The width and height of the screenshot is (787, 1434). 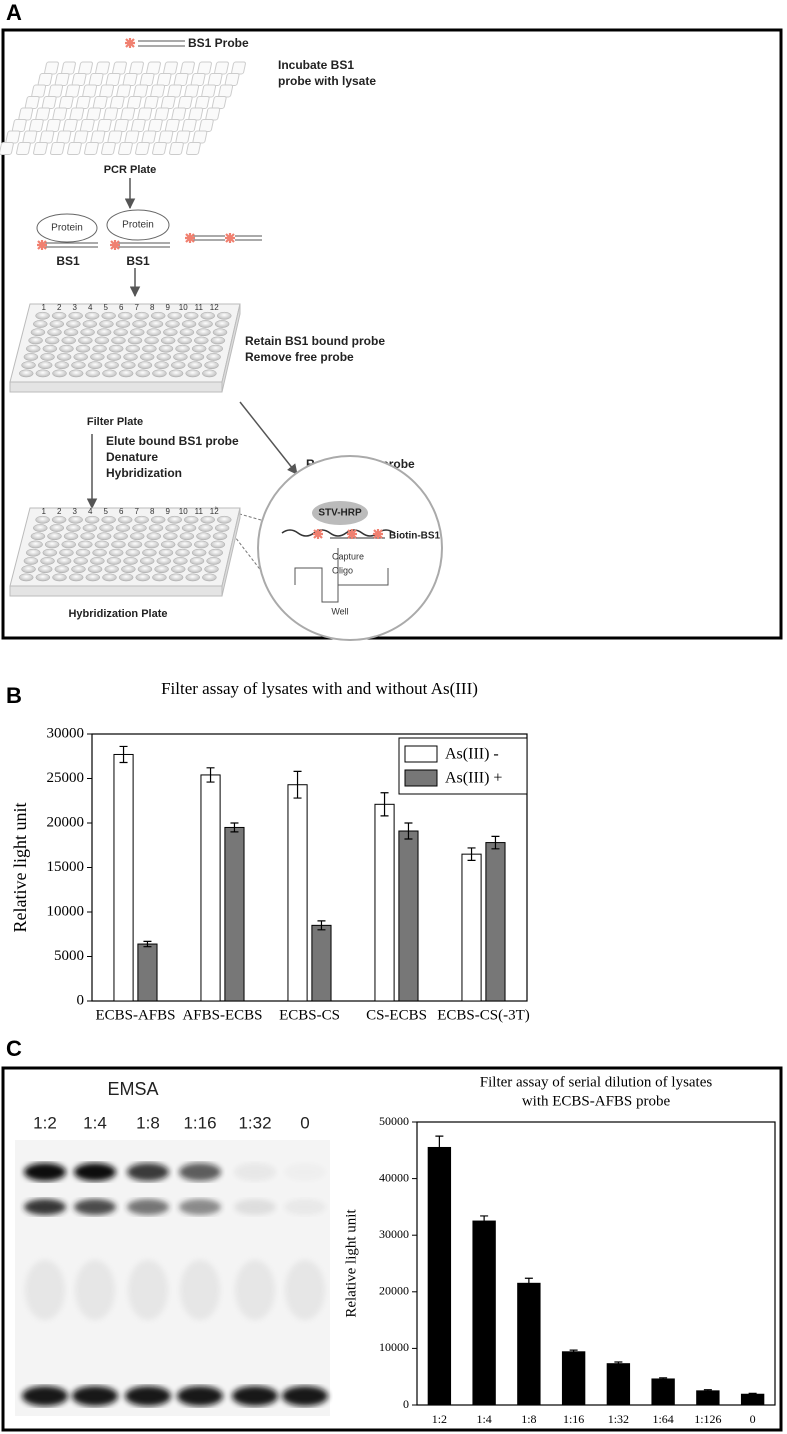 What do you see at coordinates (348, 556) in the screenshot?
I see `capture-label: Capture` at bounding box center [348, 556].